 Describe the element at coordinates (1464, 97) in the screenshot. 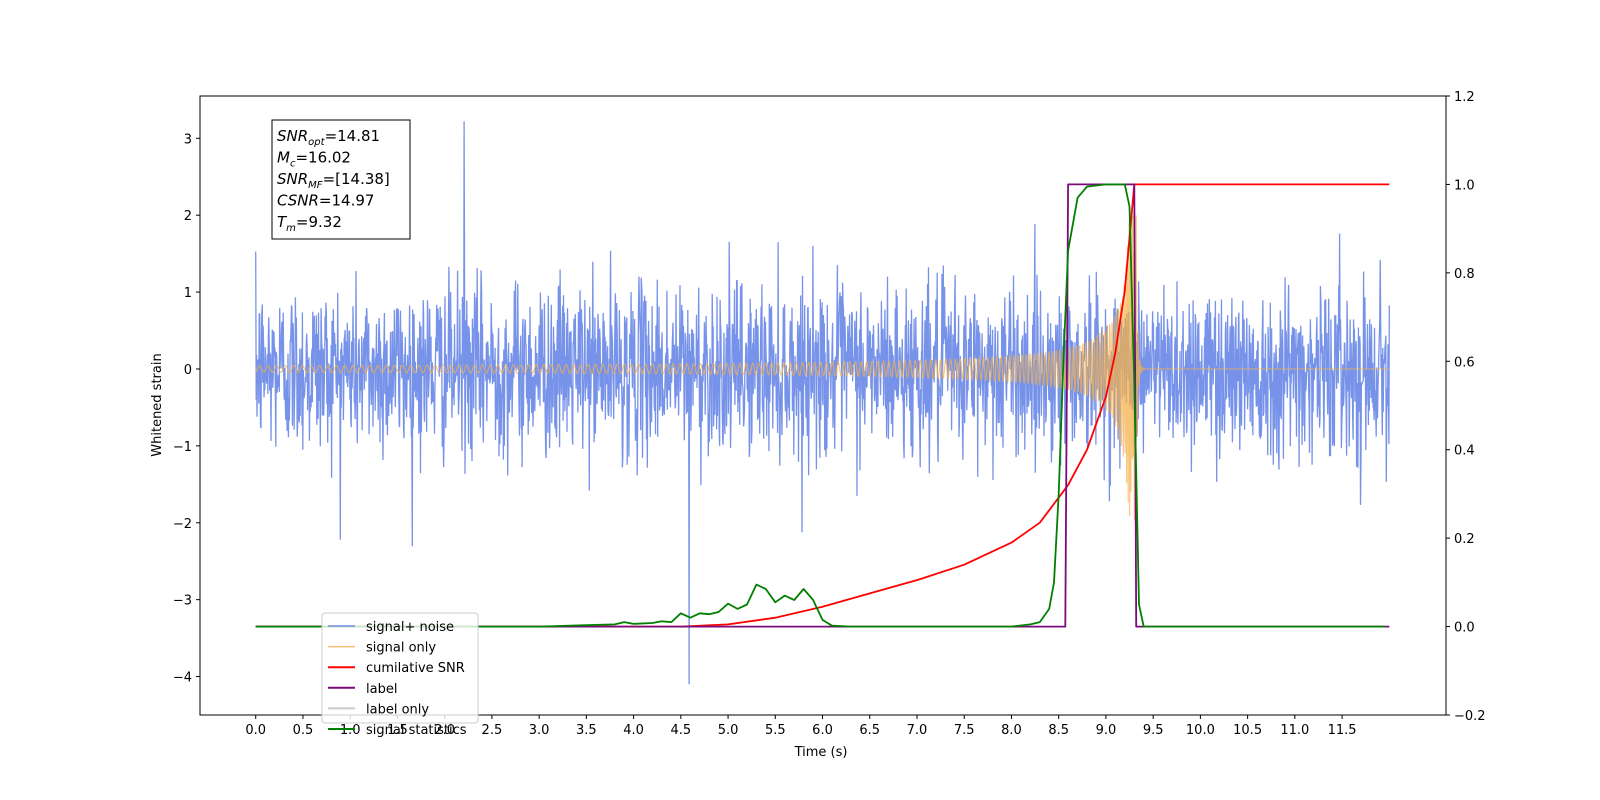

I see `y2-tick-label: 1.2` at that location.